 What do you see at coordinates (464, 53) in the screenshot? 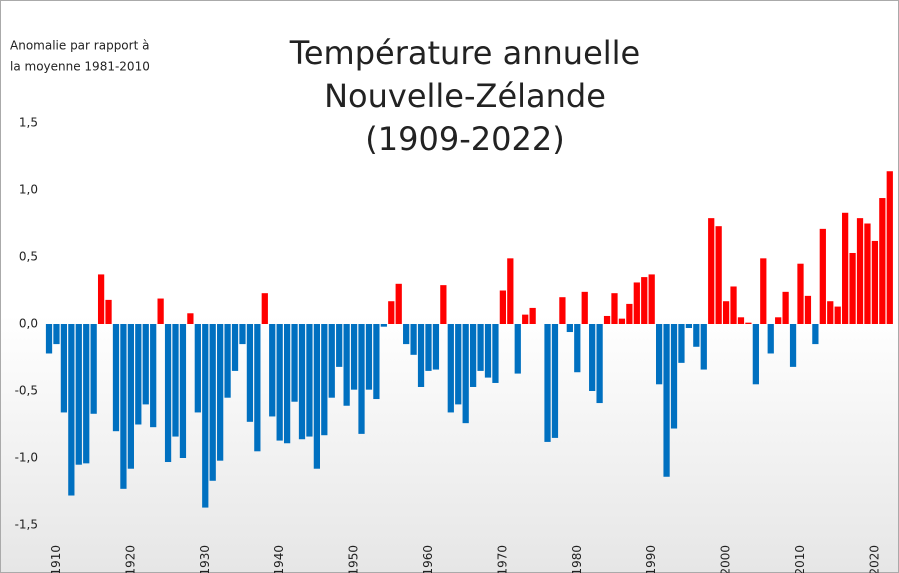
I see `chart-title: Température annuelle` at bounding box center [464, 53].